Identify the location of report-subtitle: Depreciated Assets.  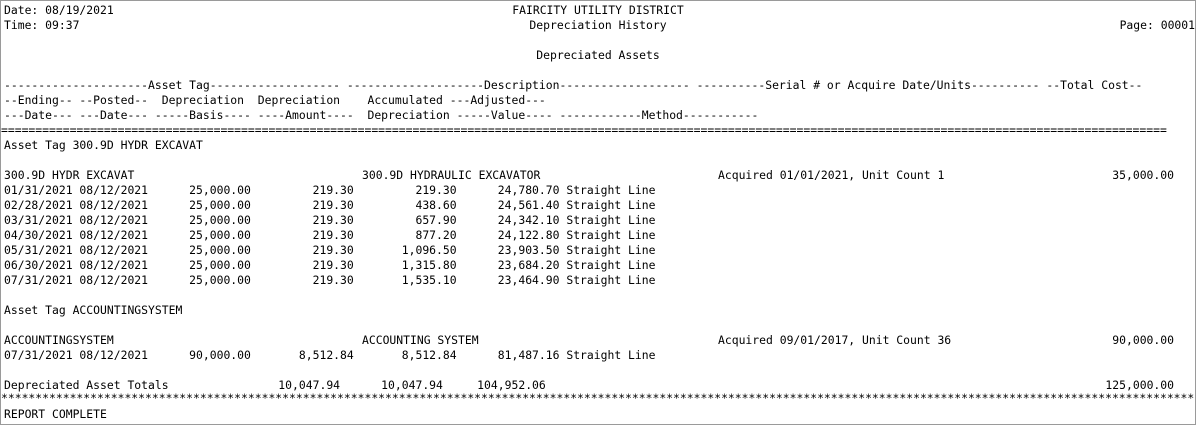
(598, 55).